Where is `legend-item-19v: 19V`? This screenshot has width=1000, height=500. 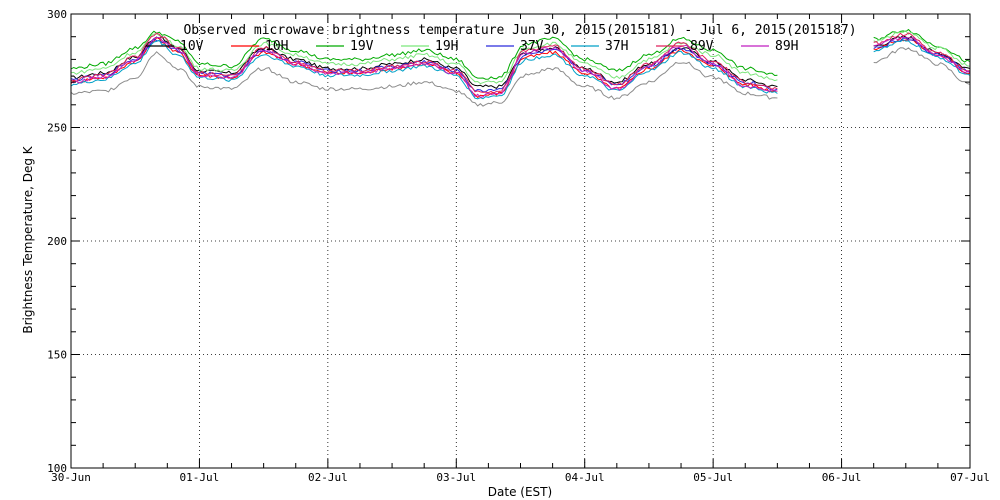 legend-item-19v: 19V is located at coordinates (345, 46).